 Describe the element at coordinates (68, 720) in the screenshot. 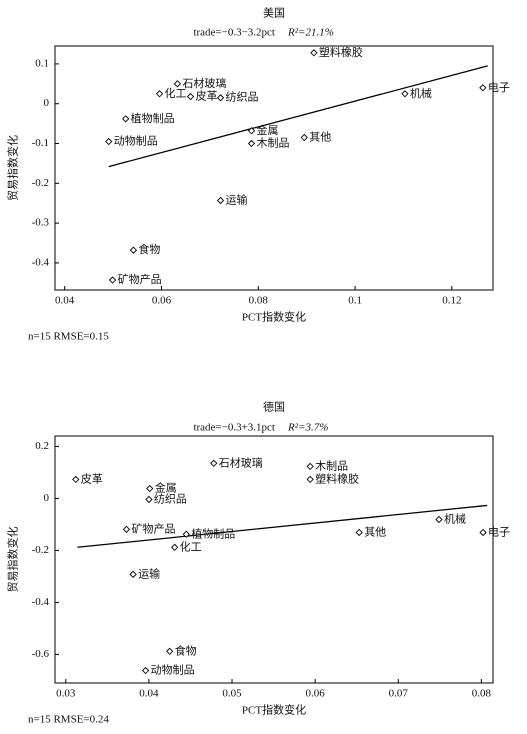

I see `footnote: n=15 RMSE=0.24` at that location.